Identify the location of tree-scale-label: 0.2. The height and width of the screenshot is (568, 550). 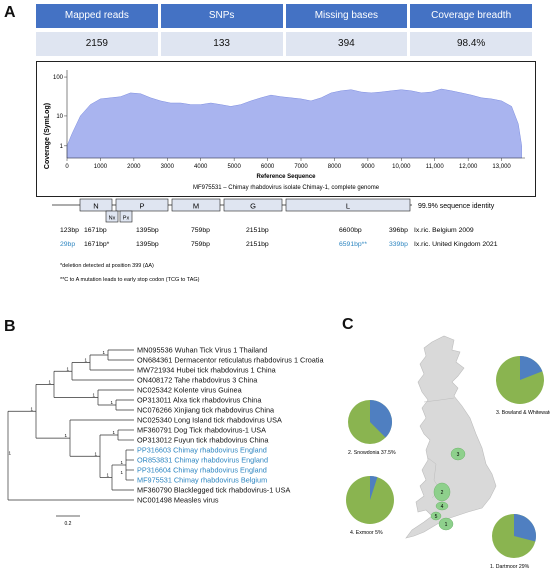
(68, 524).